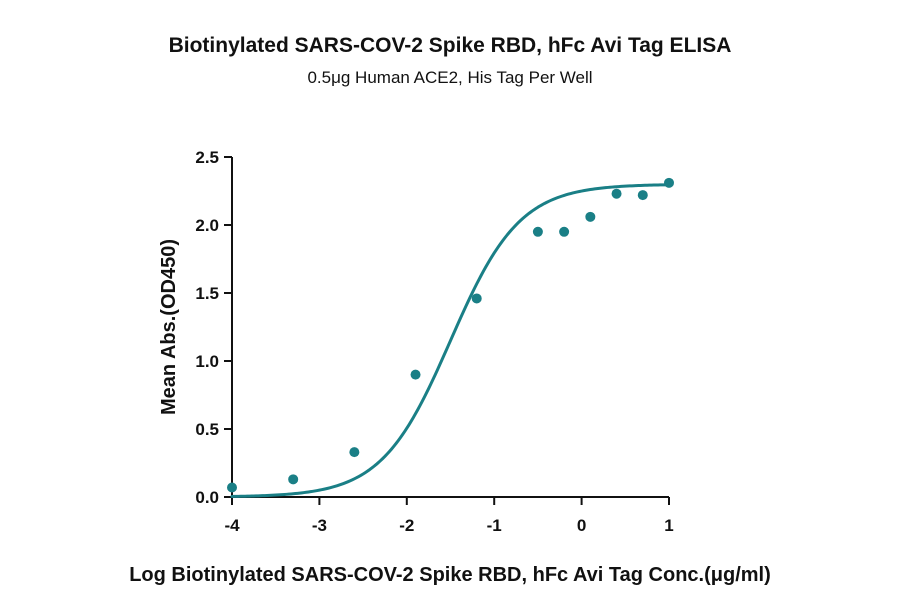 This screenshot has height=611, width=900. What do you see at coordinates (232, 525) in the screenshot?
I see `x-tick-label: -4` at bounding box center [232, 525].